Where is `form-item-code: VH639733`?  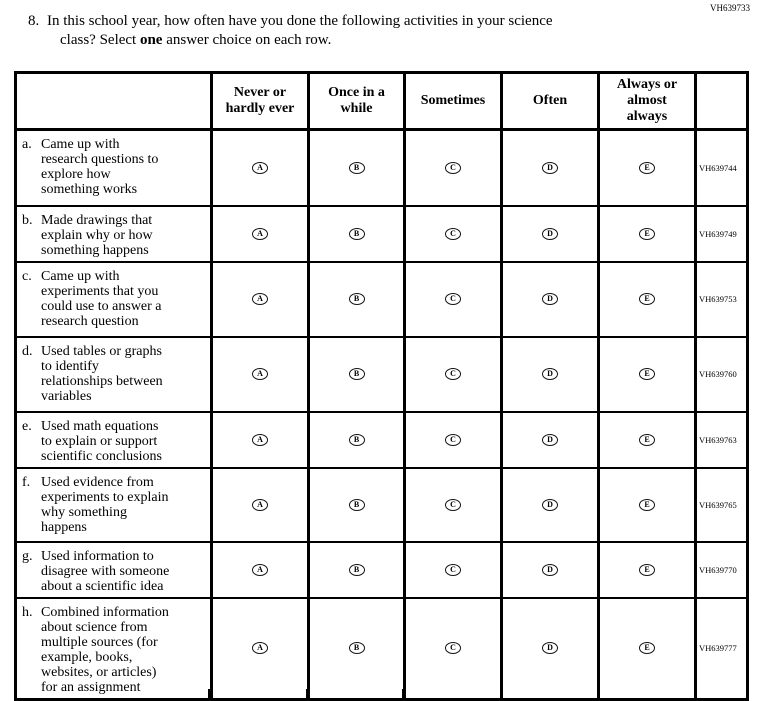 form-item-code: VH639733 is located at coordinates (730, 8).